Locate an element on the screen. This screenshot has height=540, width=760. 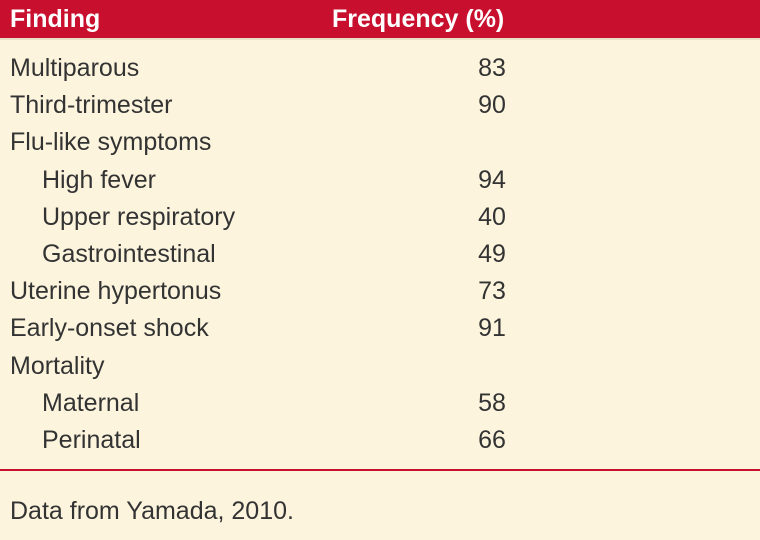
footnote: Data from Yamada, 2010. is located at coordinates (152, 511).